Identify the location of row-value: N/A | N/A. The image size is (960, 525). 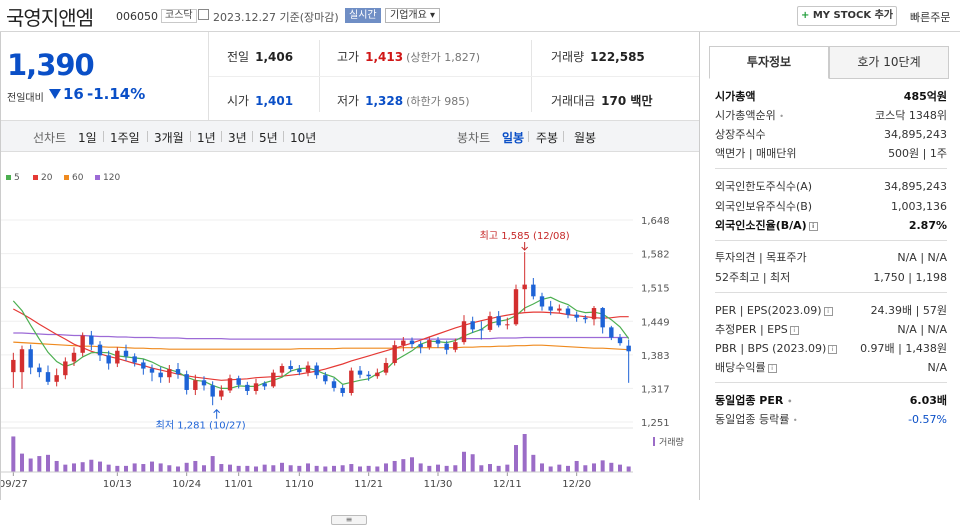
(922, 257).